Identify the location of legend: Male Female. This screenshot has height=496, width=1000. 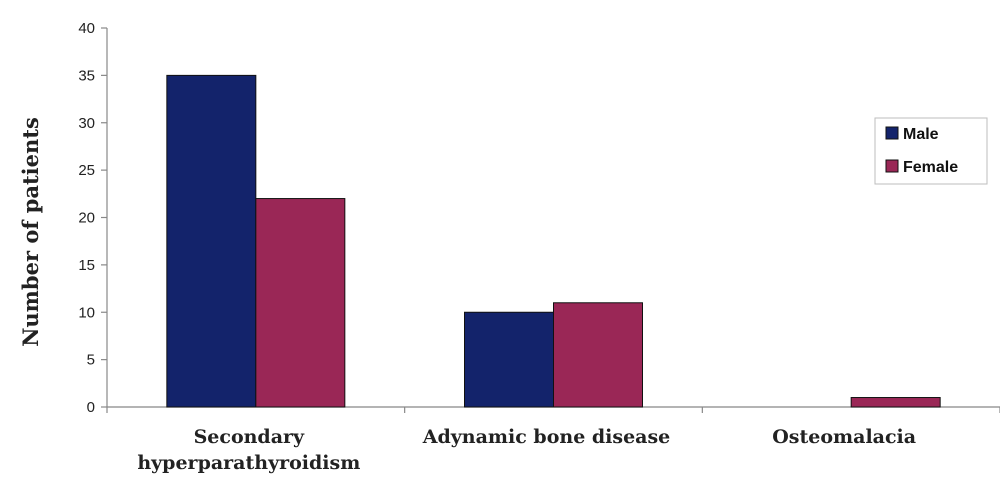
(931, 151).